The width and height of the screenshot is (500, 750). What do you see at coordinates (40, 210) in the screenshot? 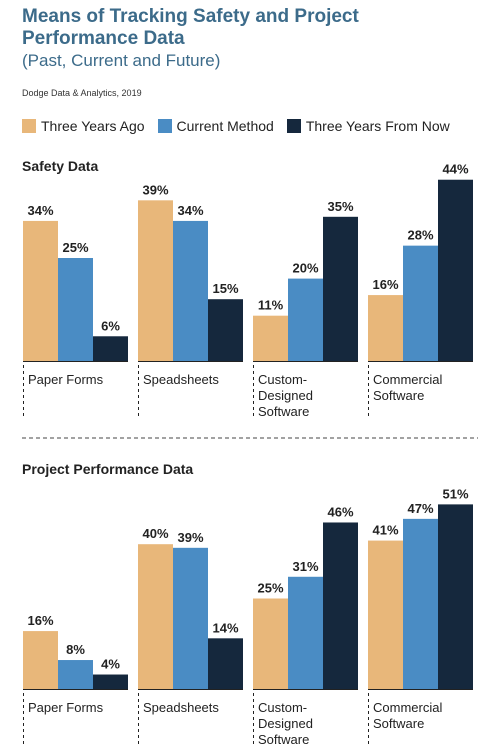
I see `safety-value-label-paper-forms-three-years-ago: 34%` at bounding box center [40, 210].